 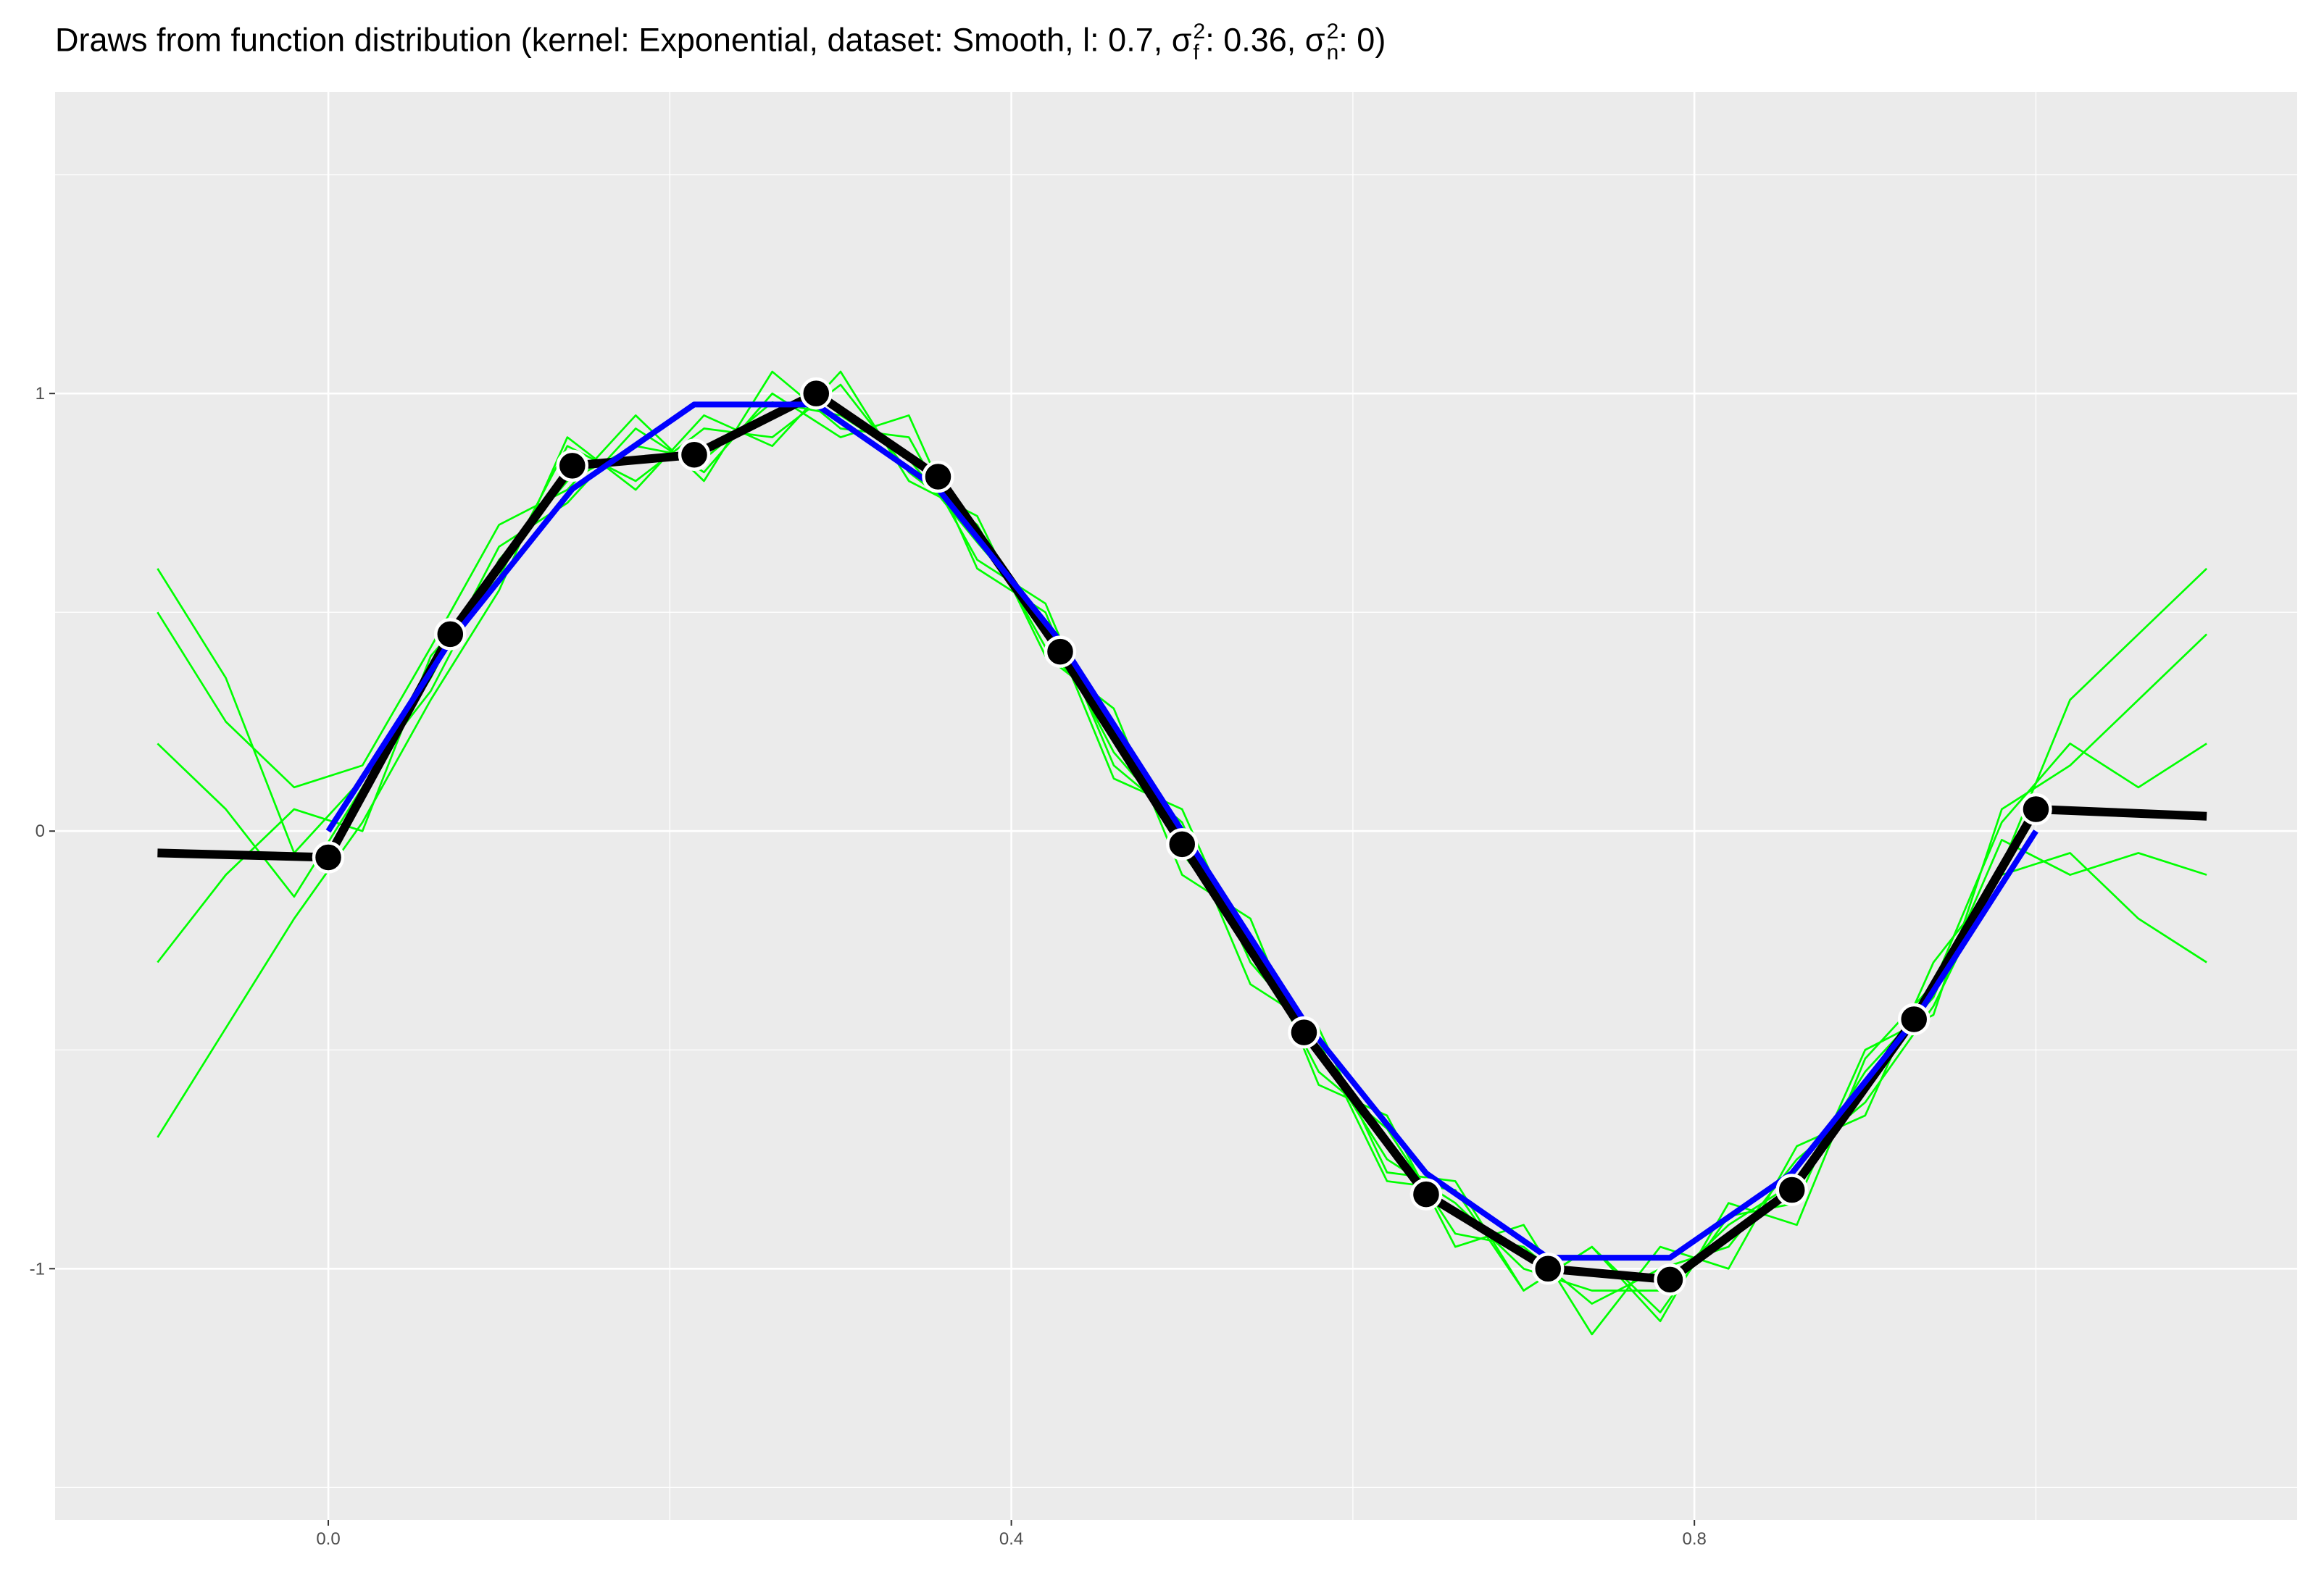 I want to click on title-sub: f, so click(x=1196, y=52).